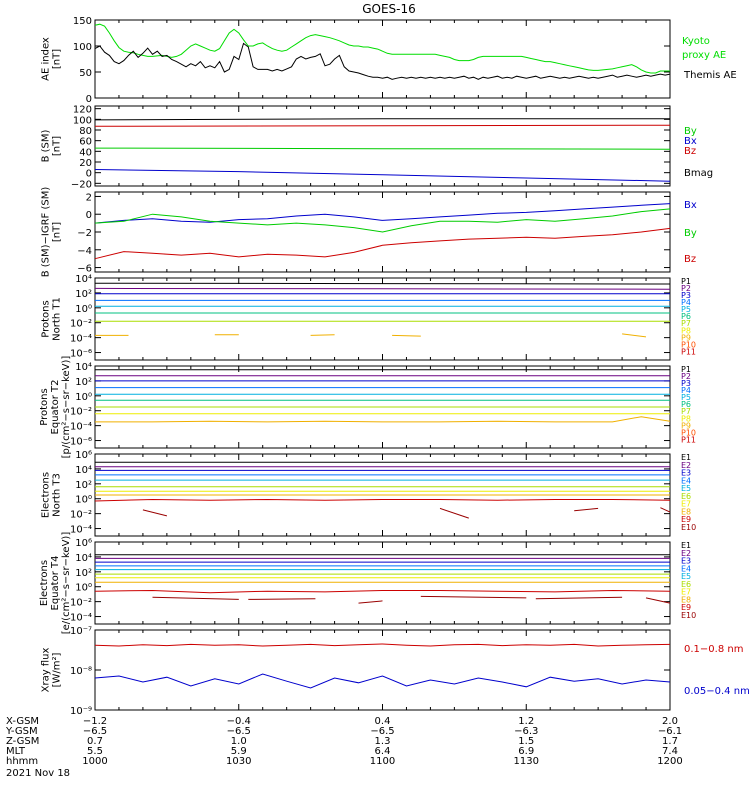  What do you see at coordinates (85, 73) in the screenshot?
I see `y-tick-label: 50` at bounding box center [85, 73].